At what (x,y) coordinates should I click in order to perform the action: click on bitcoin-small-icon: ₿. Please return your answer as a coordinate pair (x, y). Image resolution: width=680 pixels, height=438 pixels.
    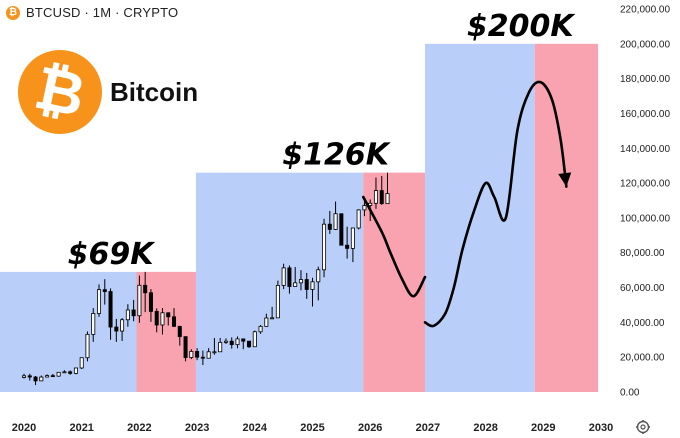
    Looking at the image, I should click on (13, 12).